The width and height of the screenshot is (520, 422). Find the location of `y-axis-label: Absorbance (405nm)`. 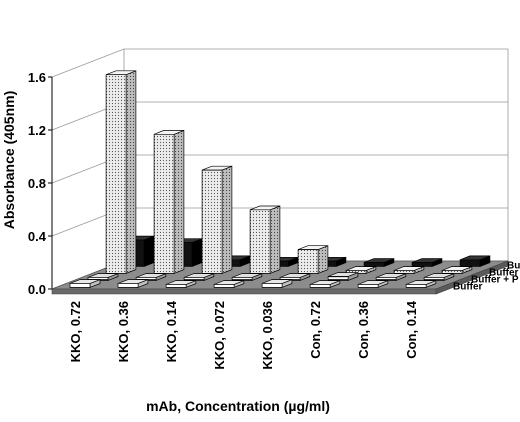

y-axis-label: Absorbance (405nm) is located at coordinates (9, 160).